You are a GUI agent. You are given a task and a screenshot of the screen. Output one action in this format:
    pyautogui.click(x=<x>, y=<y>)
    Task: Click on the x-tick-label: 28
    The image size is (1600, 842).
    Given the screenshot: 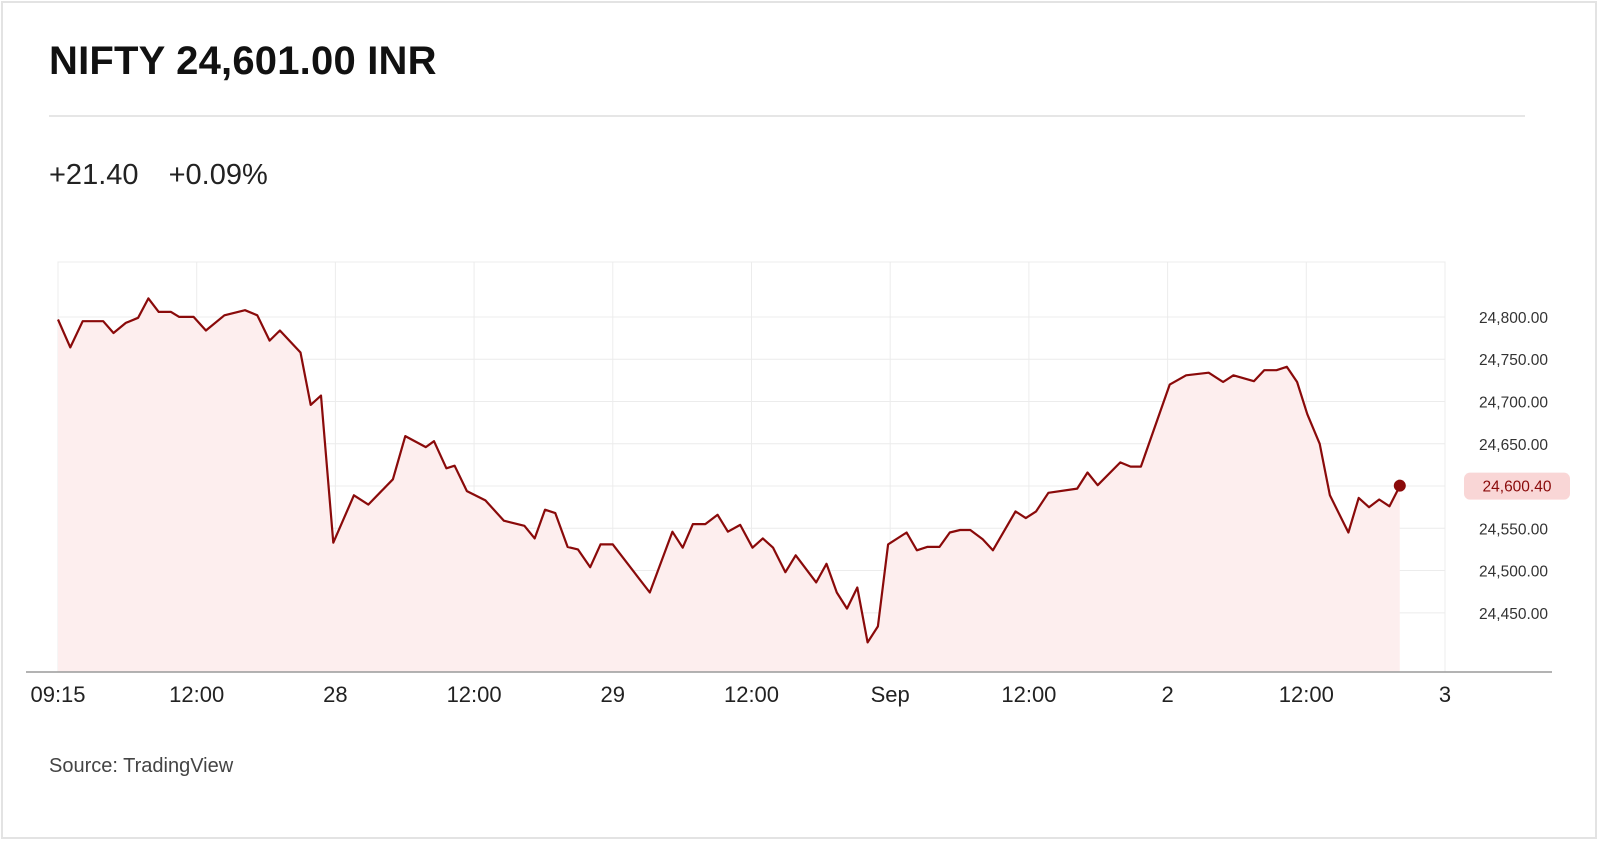 What is the action you would take?
    pyautogui.click(x=335, y=694)
    